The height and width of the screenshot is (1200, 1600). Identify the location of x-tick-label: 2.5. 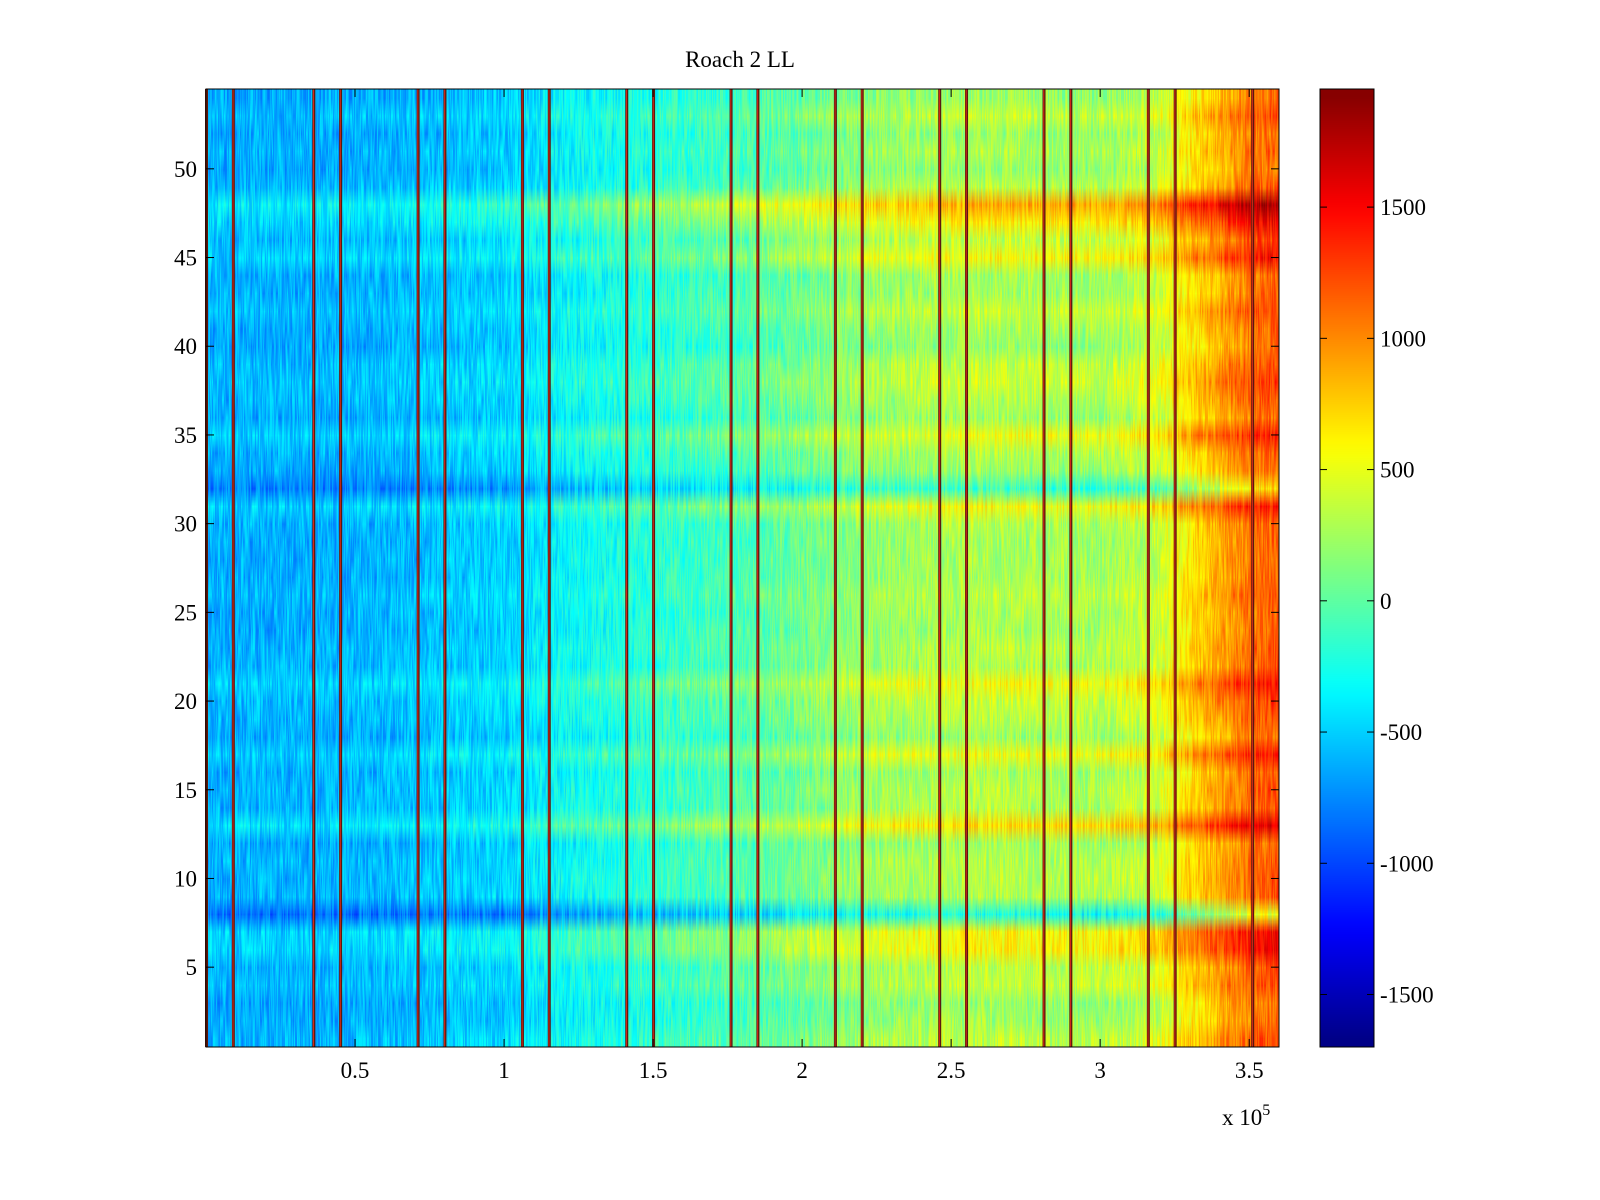
(951, 1070).